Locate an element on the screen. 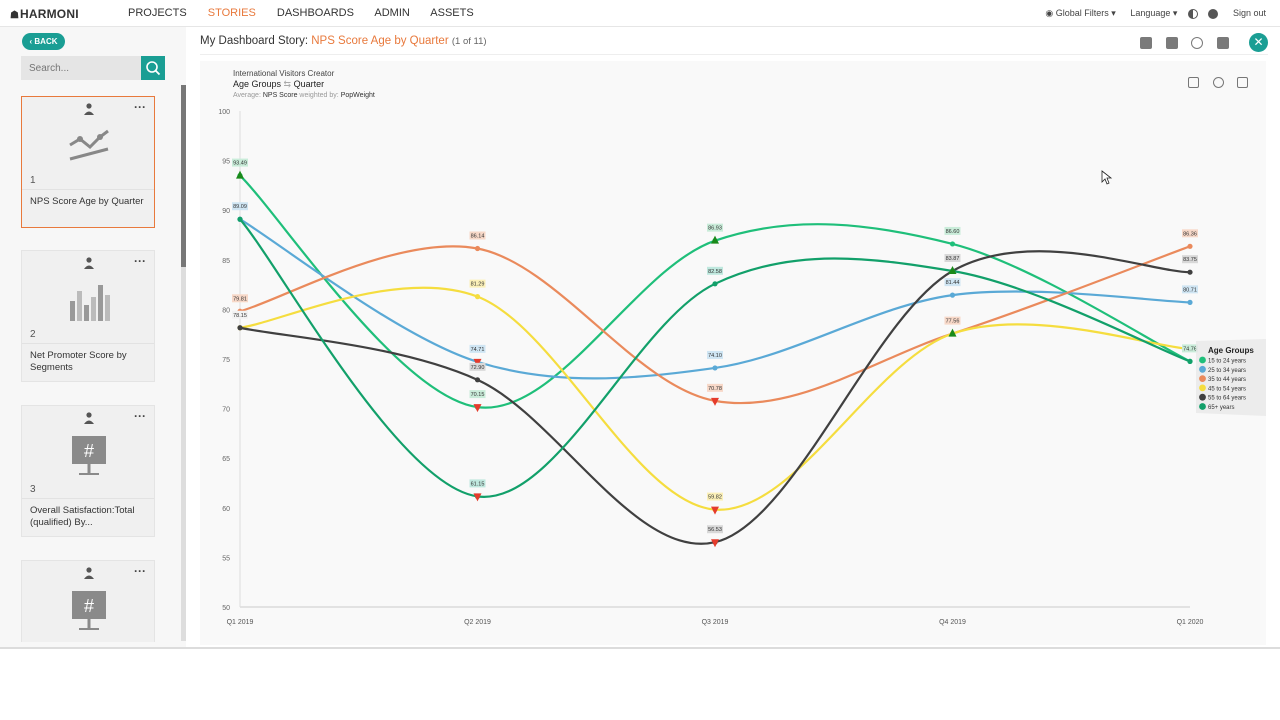 The width and height of the screenshot is (1280, 720). data-label: 56.53 is located at coordinates (715, 530).